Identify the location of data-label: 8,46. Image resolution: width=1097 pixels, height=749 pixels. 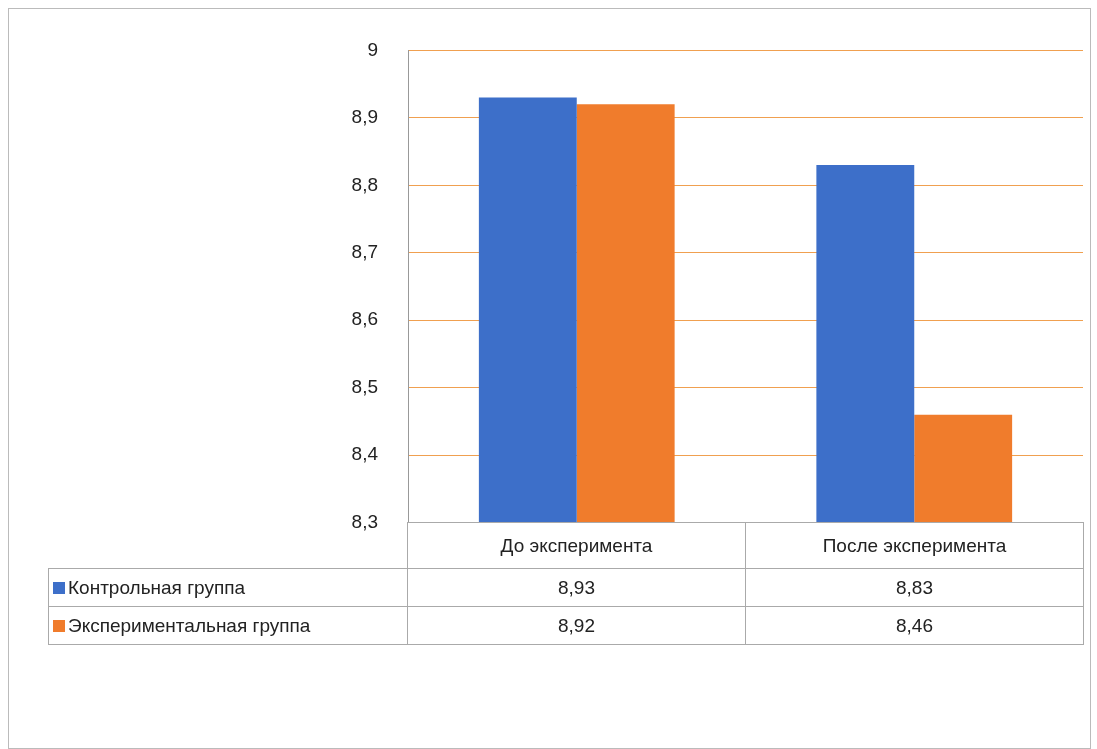
(914, 625).